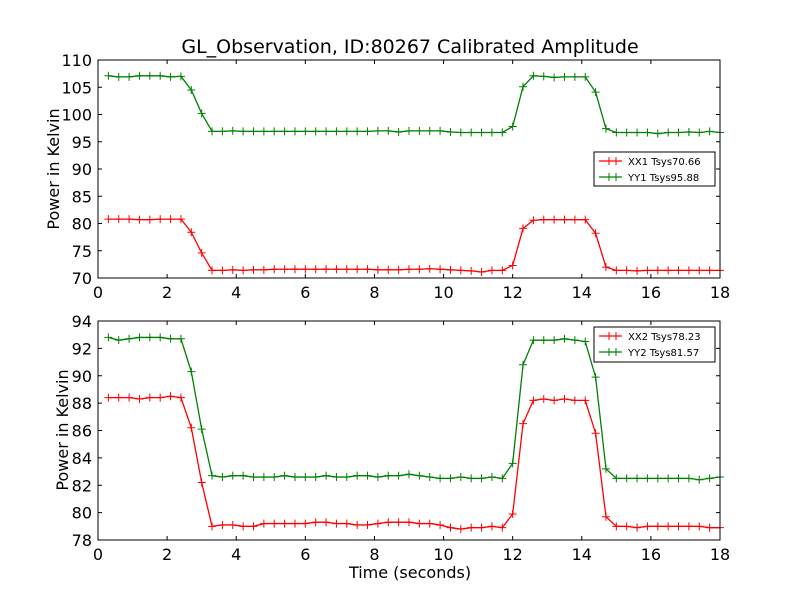  I want to click on x-tick-label: 14, so click(582, 292).